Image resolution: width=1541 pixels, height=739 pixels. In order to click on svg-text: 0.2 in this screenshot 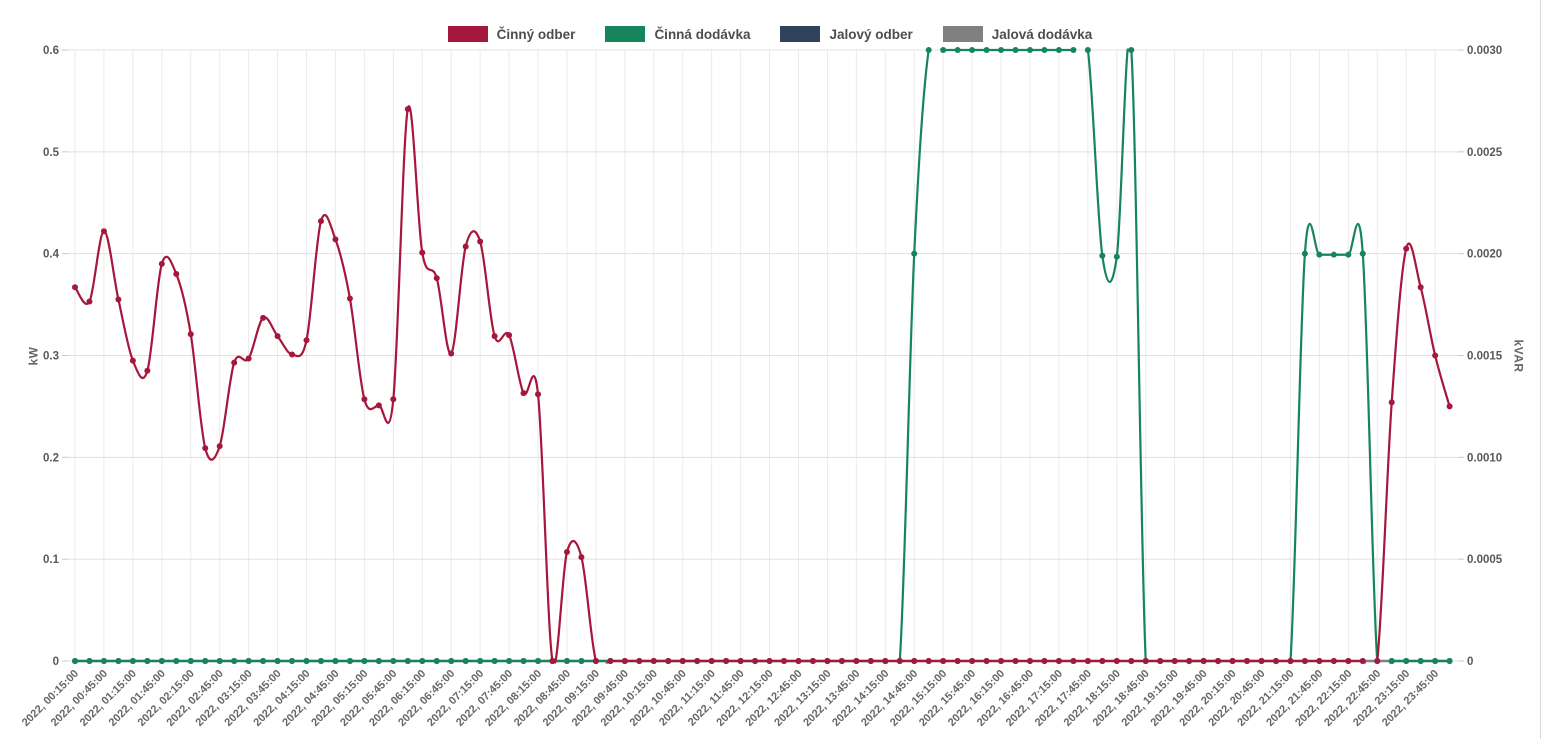, I will do `click(51, 458)`.